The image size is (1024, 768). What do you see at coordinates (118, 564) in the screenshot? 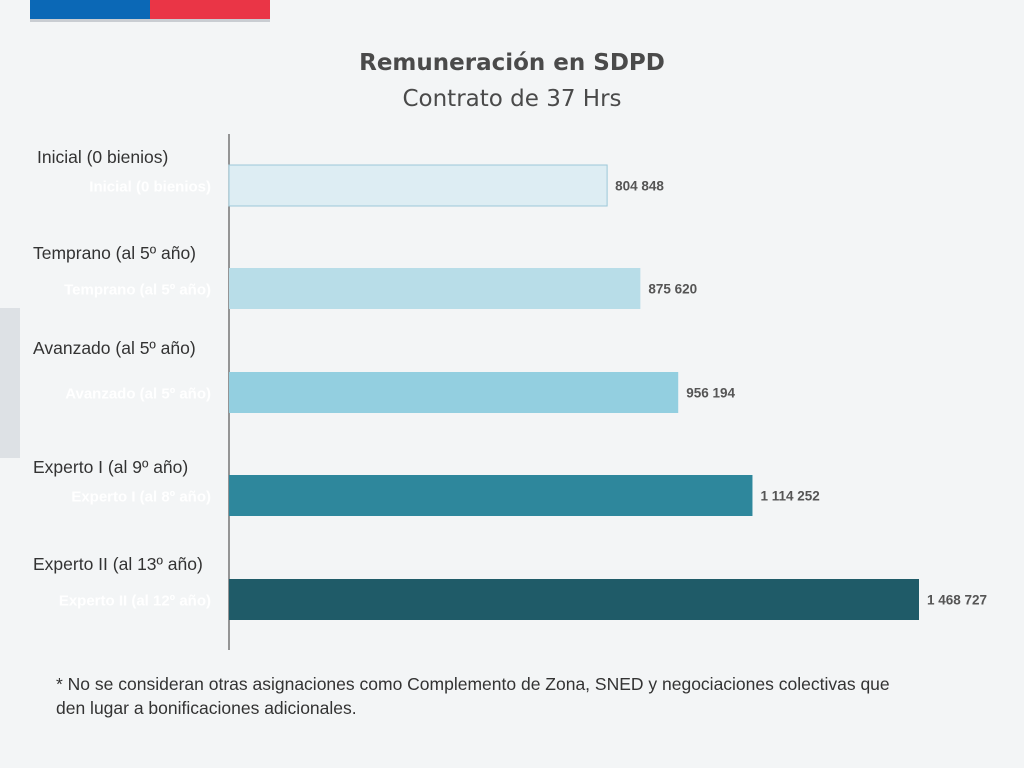
I see `category-label-5: Experto II (al 13º año)` at bounding box center [118, 564].